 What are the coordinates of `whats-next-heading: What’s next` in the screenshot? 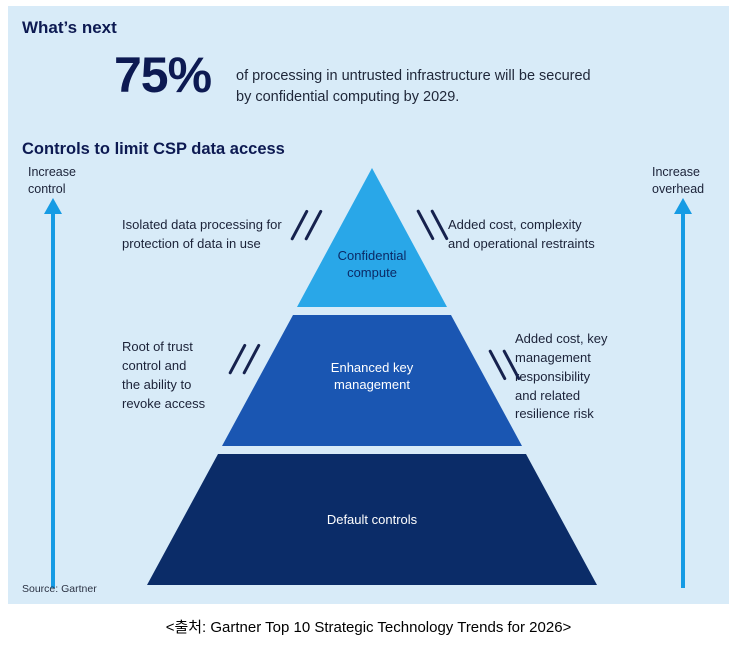 It's located at (69, 27).